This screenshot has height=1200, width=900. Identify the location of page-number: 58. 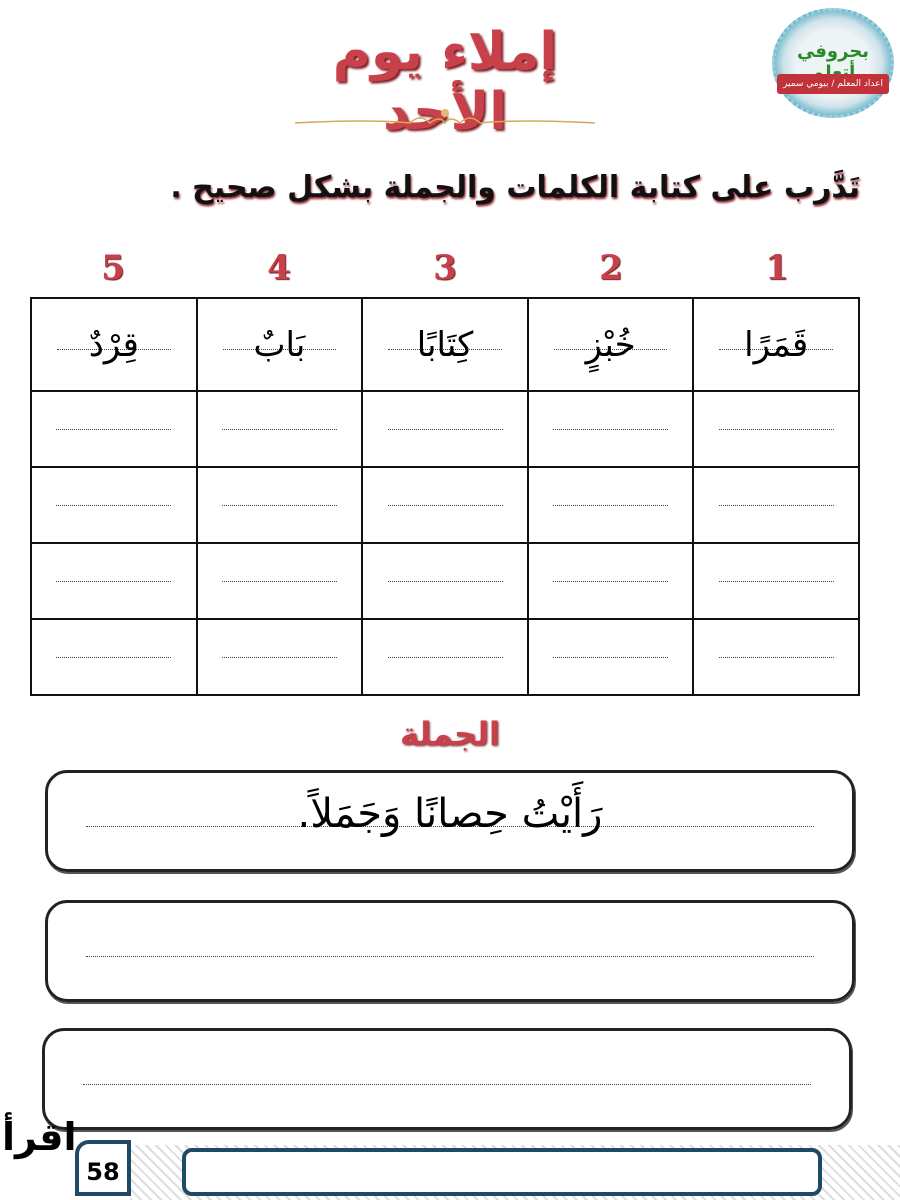
(103, 1168).